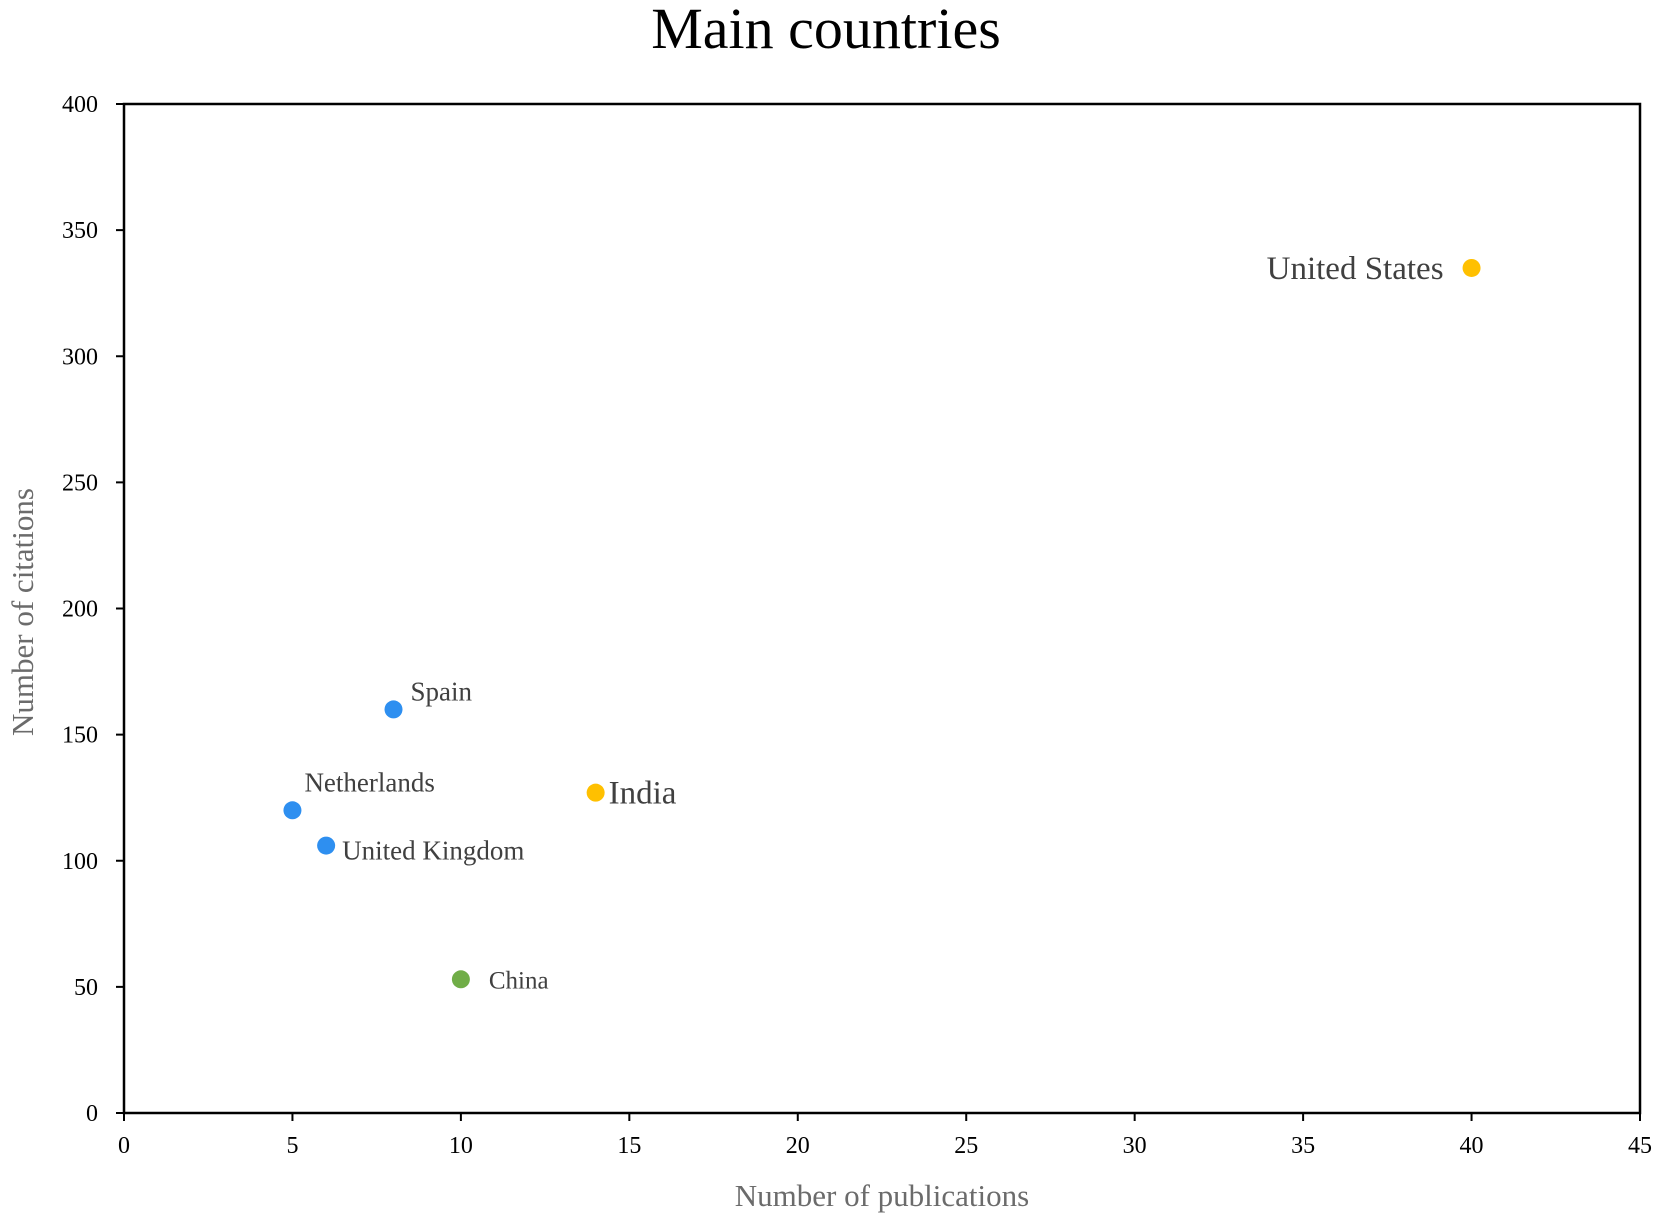 The width and height of the screenshot is (1653, 1217). I want to click on point-label-china: China, so click(519, 980).